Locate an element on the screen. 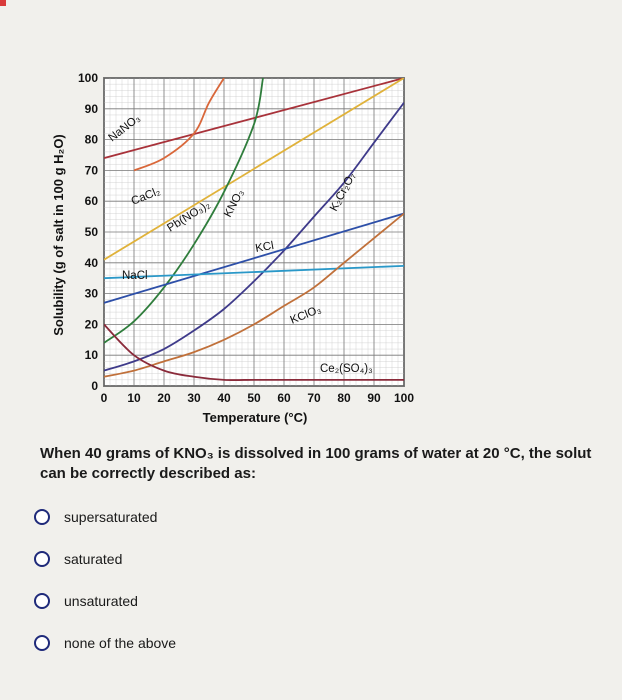  x-tick-label: 70 is located at coordinates (314, 398).